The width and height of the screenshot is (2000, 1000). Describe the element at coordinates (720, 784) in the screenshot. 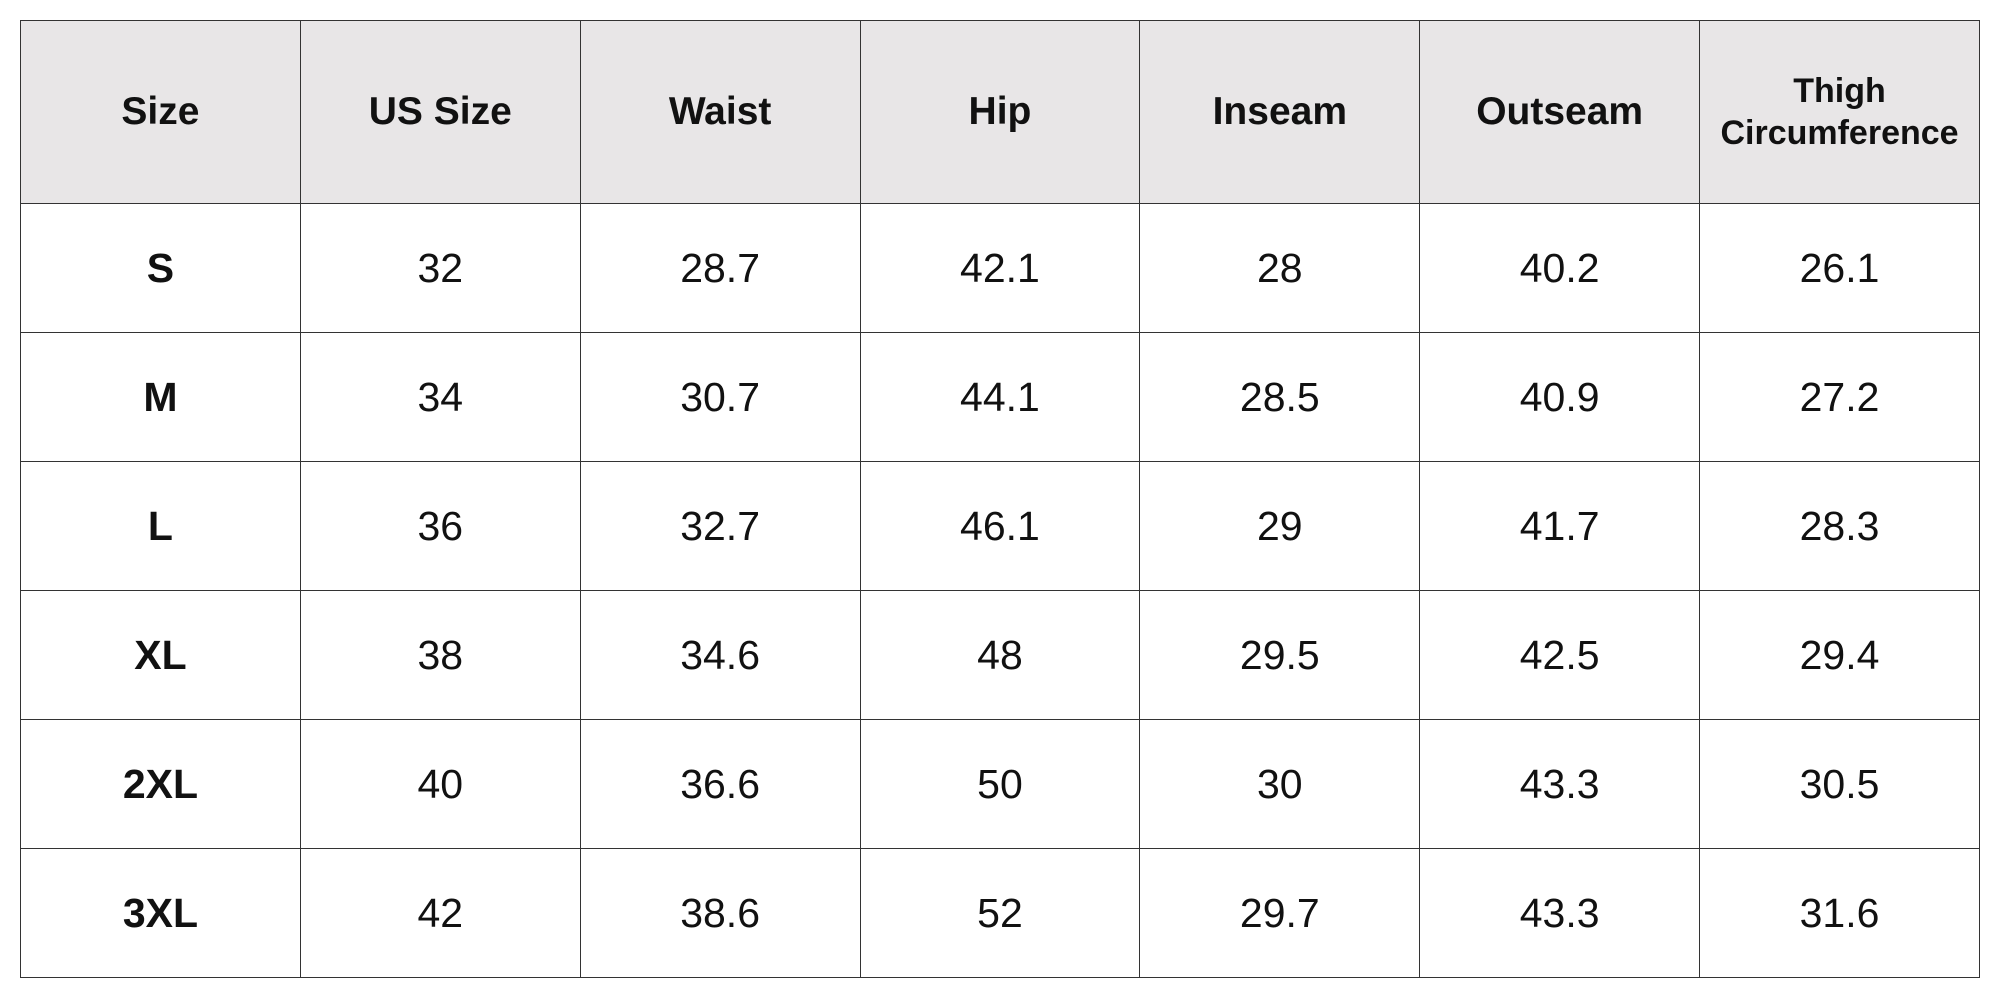

I see `value-cell: 36.6` at that location.